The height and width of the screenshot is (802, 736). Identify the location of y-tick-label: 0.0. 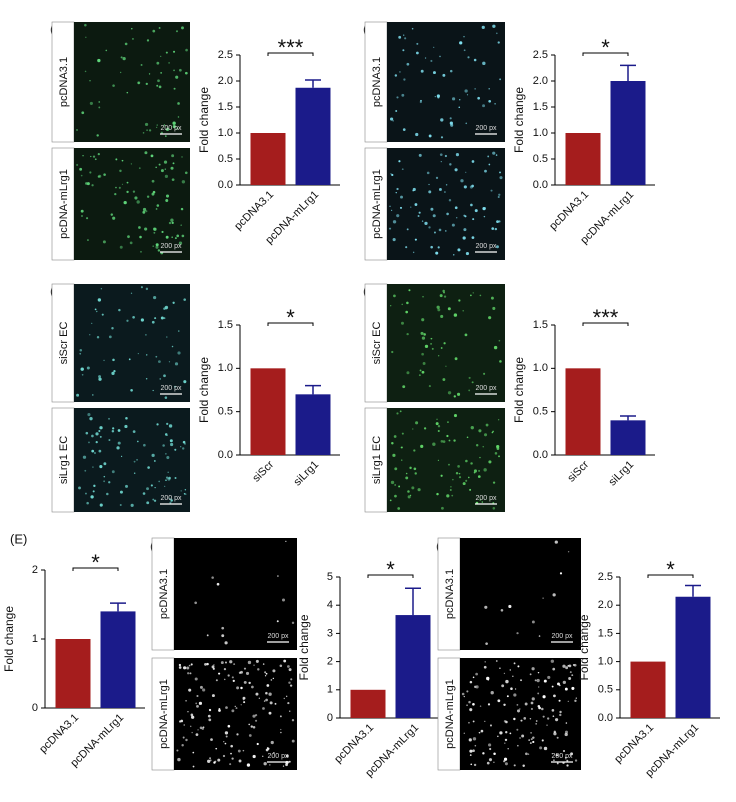
(605, 718).